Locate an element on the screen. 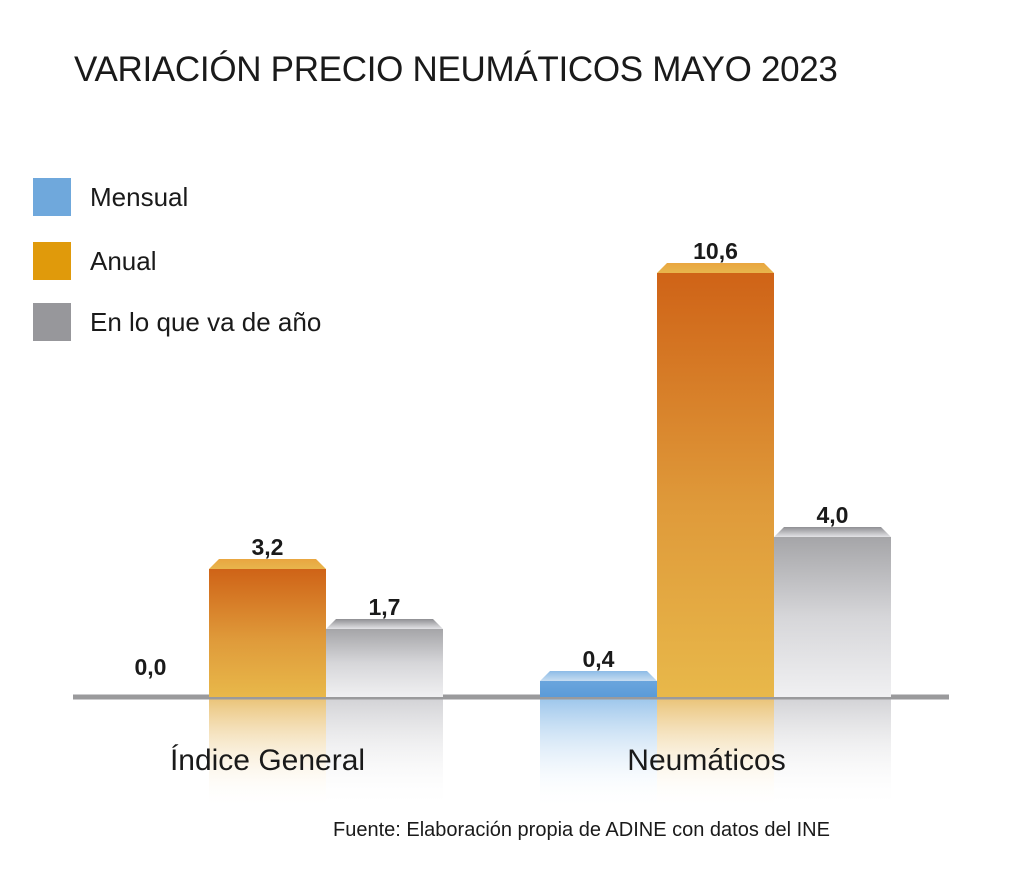 This screenshot has height=890, width=1024. legend-item-anual: Anual is located at coordinates (95, 261).